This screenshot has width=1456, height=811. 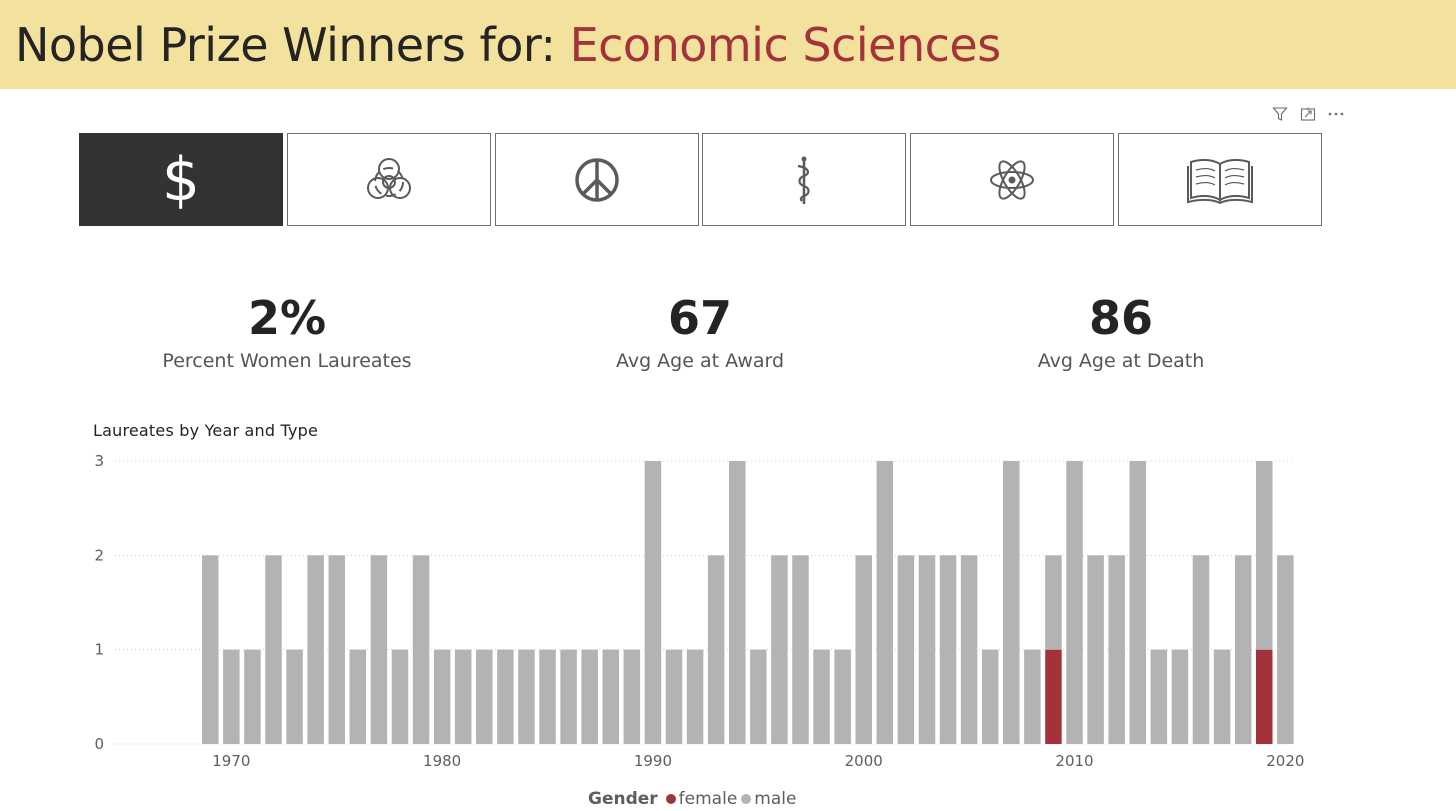 What do you see at coordinates (99, 555) in the screenshot?
I see `y-tick-label: 2` at bounding box center [99, 555].